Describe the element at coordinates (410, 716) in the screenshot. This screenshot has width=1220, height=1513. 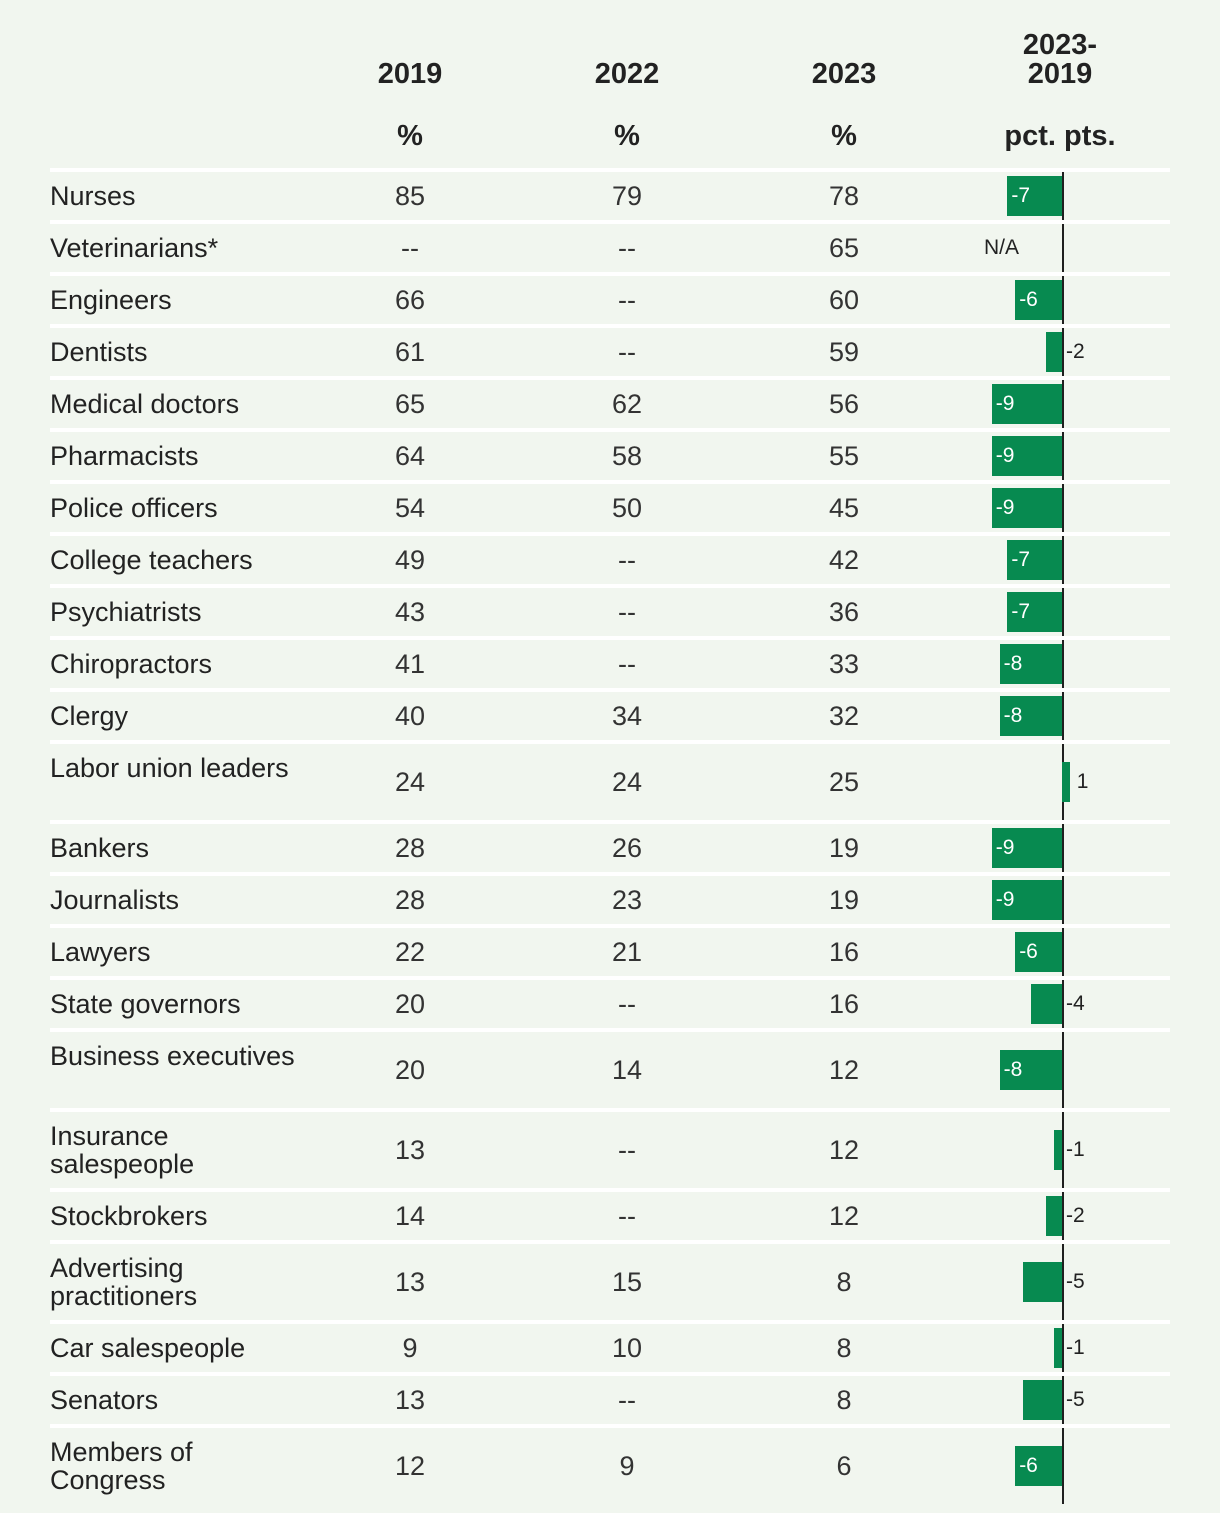
I see `value-2019: 40` at that location.